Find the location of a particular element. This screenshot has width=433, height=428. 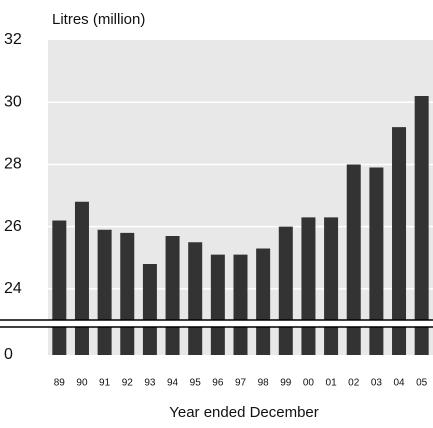

y-tick-label: 24 is located at coordinates (13, 288).